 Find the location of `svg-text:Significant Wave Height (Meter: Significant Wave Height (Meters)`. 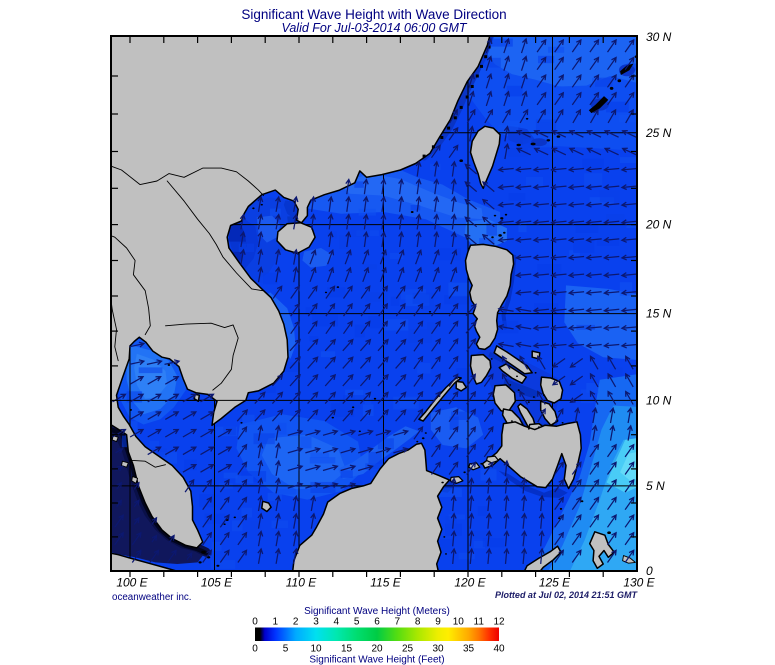

svg-text:Significant Wave Height (Meter: Significant Wave Height (Meters) is located at coordinates (377, 611).